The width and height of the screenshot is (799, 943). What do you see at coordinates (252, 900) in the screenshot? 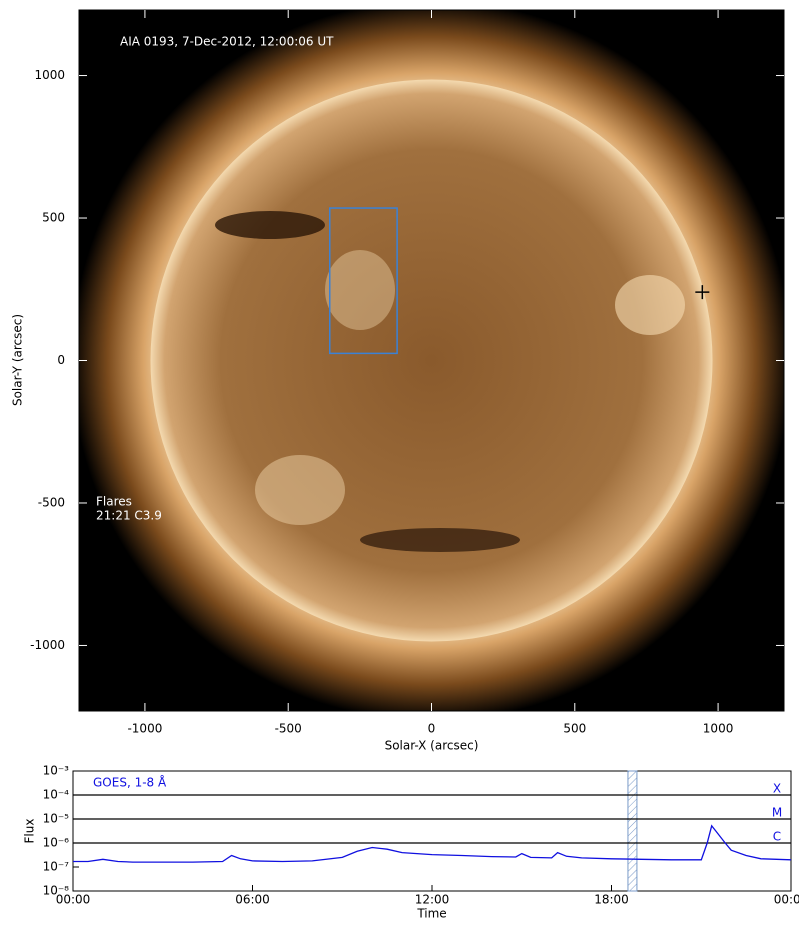
I see `x-tick-label: 06:00` at bounding box center [252, 900].